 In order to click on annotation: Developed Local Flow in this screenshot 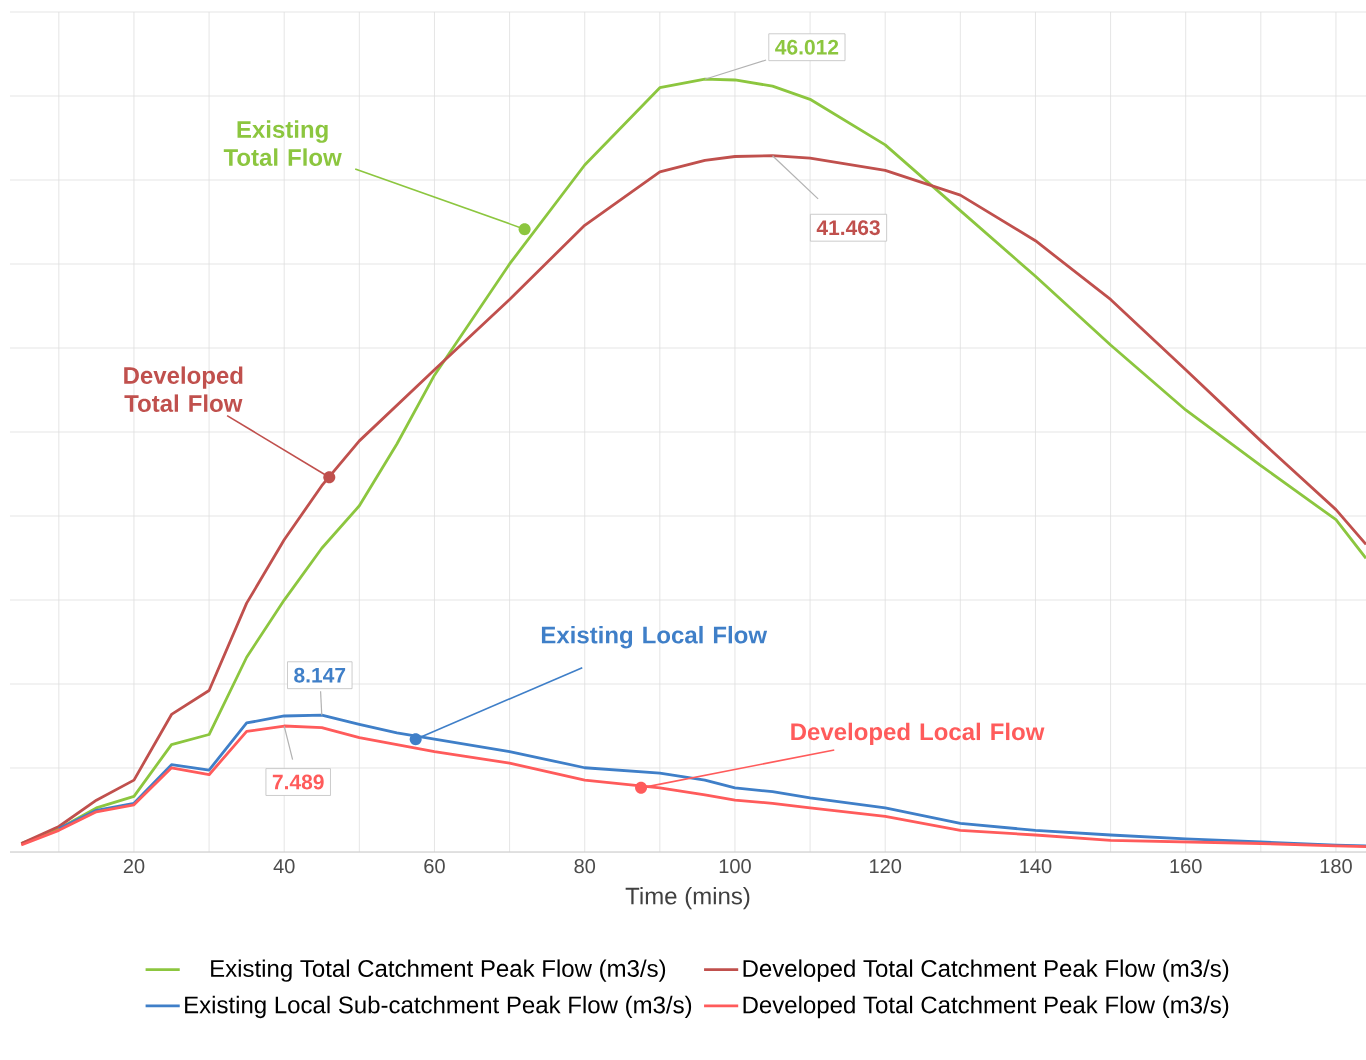, I will do `click(918, 734)`.